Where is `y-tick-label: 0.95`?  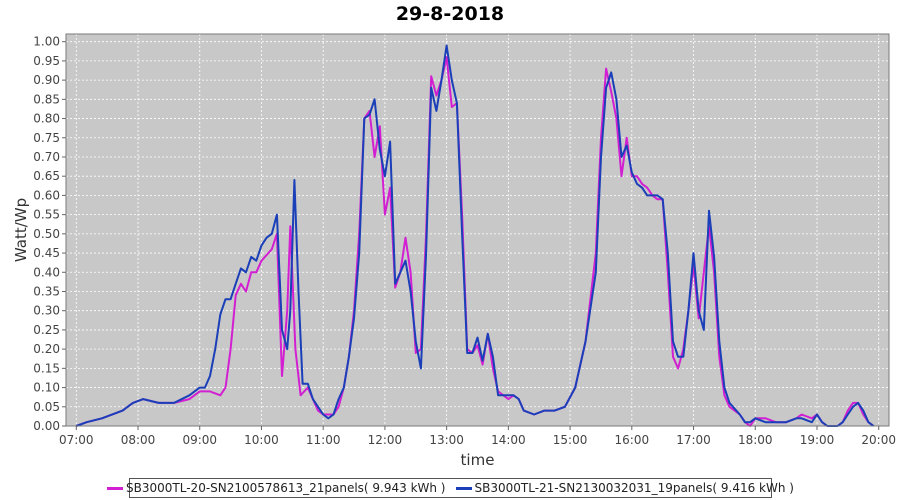
y-tick-label: 0.95 is located at coordinates (46, 61).